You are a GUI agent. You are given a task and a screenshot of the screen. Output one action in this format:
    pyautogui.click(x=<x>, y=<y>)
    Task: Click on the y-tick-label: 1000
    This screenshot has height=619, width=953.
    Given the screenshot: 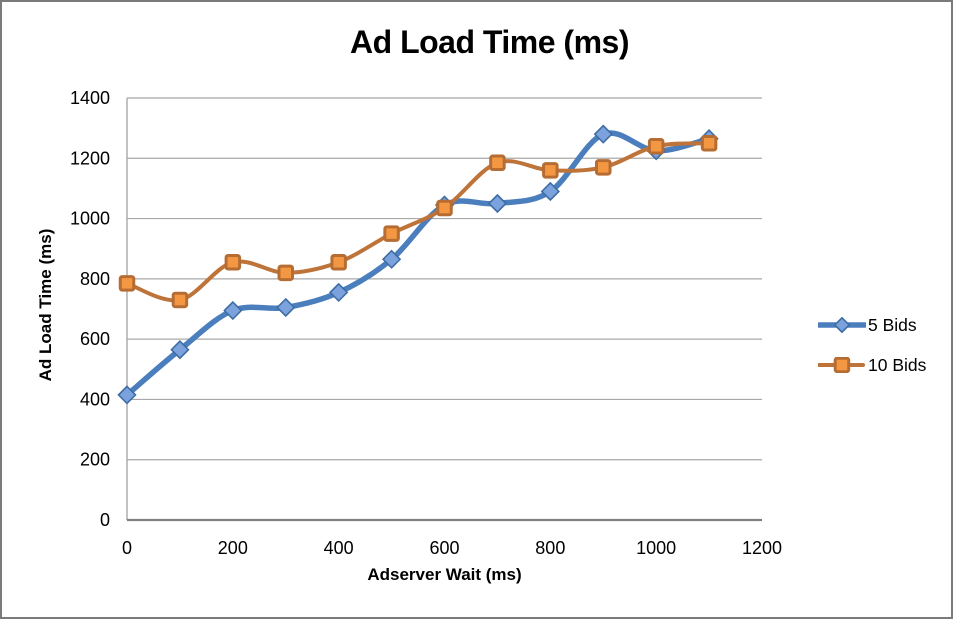 What is the action you would take?
    pyautogui.click(x=90, y=219)
    